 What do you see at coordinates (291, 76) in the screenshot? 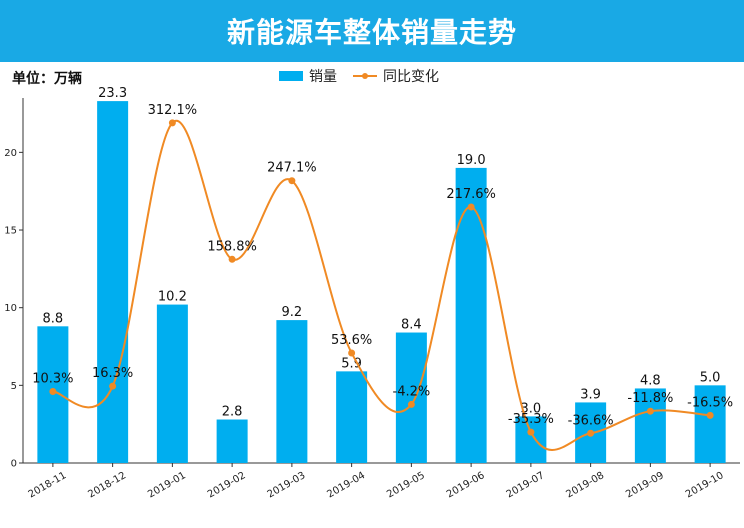
I see `legend-bar-swatch` at bounding box center [291, 76].